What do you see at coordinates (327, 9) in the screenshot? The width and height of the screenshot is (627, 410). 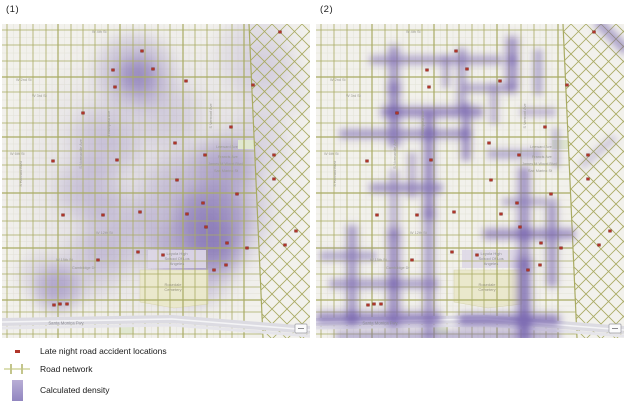 I see `panel-2-label: (2)` at bounding box center [327, 9].